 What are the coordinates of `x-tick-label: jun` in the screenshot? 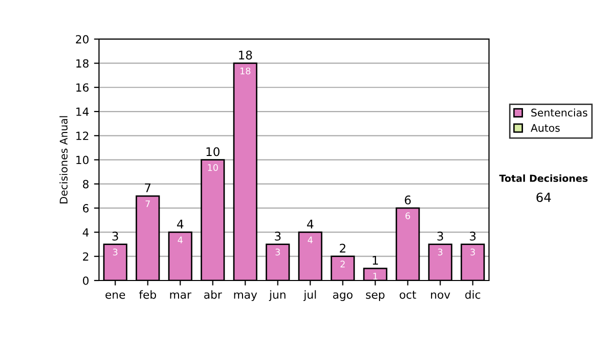 It's located at (277, 295).